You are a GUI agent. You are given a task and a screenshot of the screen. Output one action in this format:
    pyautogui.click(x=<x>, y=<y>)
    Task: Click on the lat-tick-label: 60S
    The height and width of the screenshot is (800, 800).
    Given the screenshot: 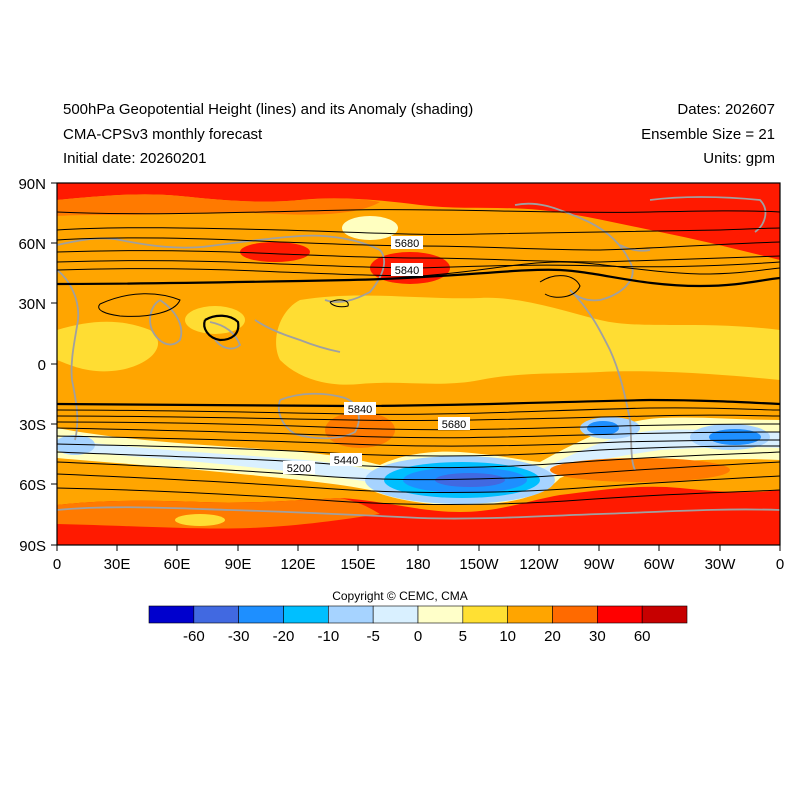 What is the action you would take?
    pyautogui.click(x=32, y=485)
    